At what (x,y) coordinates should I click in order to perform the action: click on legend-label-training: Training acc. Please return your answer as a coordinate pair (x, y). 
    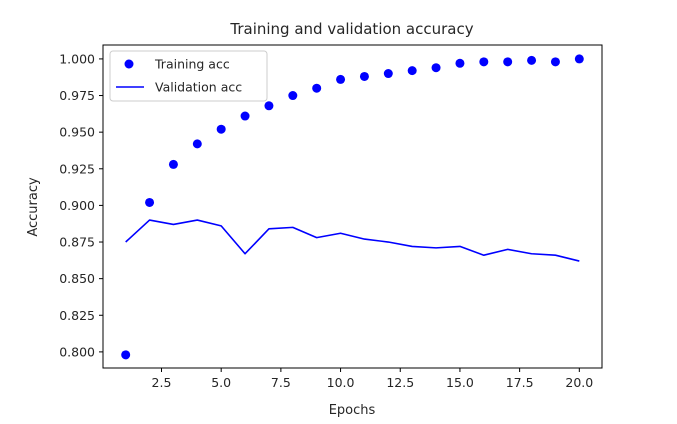
    Looking at the image, I should click on (192, 64).